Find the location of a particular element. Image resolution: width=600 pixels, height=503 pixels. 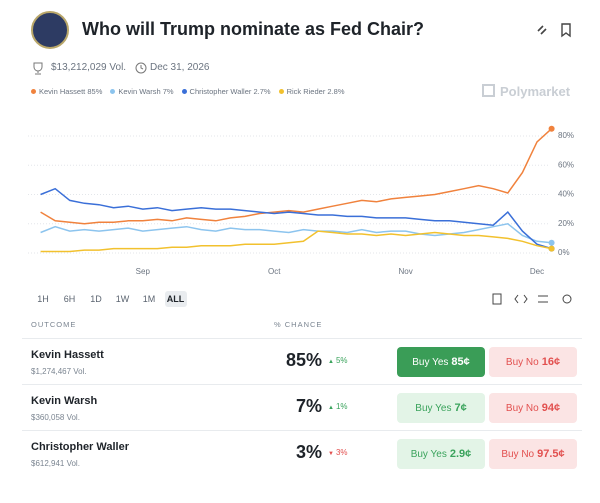

gear-icon is located at coordinates (567, 299).